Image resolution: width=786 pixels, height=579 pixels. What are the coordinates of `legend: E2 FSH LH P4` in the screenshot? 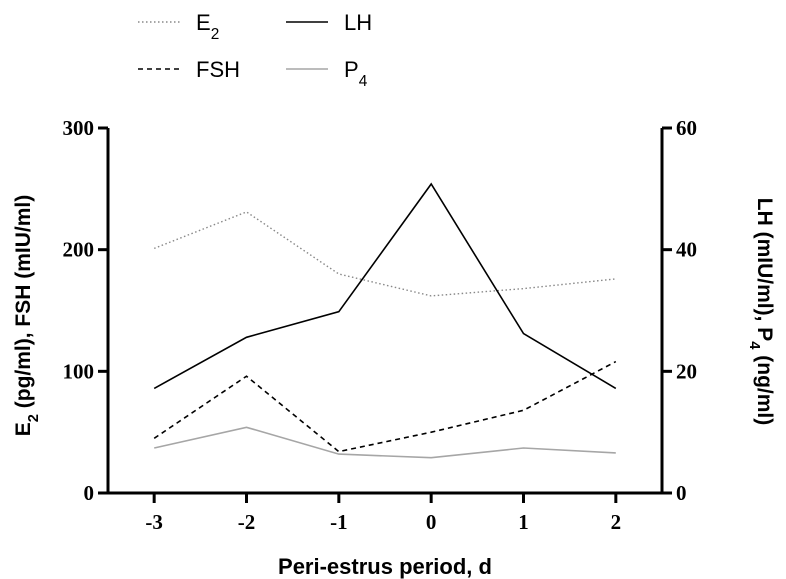 It's located at (255, 50).